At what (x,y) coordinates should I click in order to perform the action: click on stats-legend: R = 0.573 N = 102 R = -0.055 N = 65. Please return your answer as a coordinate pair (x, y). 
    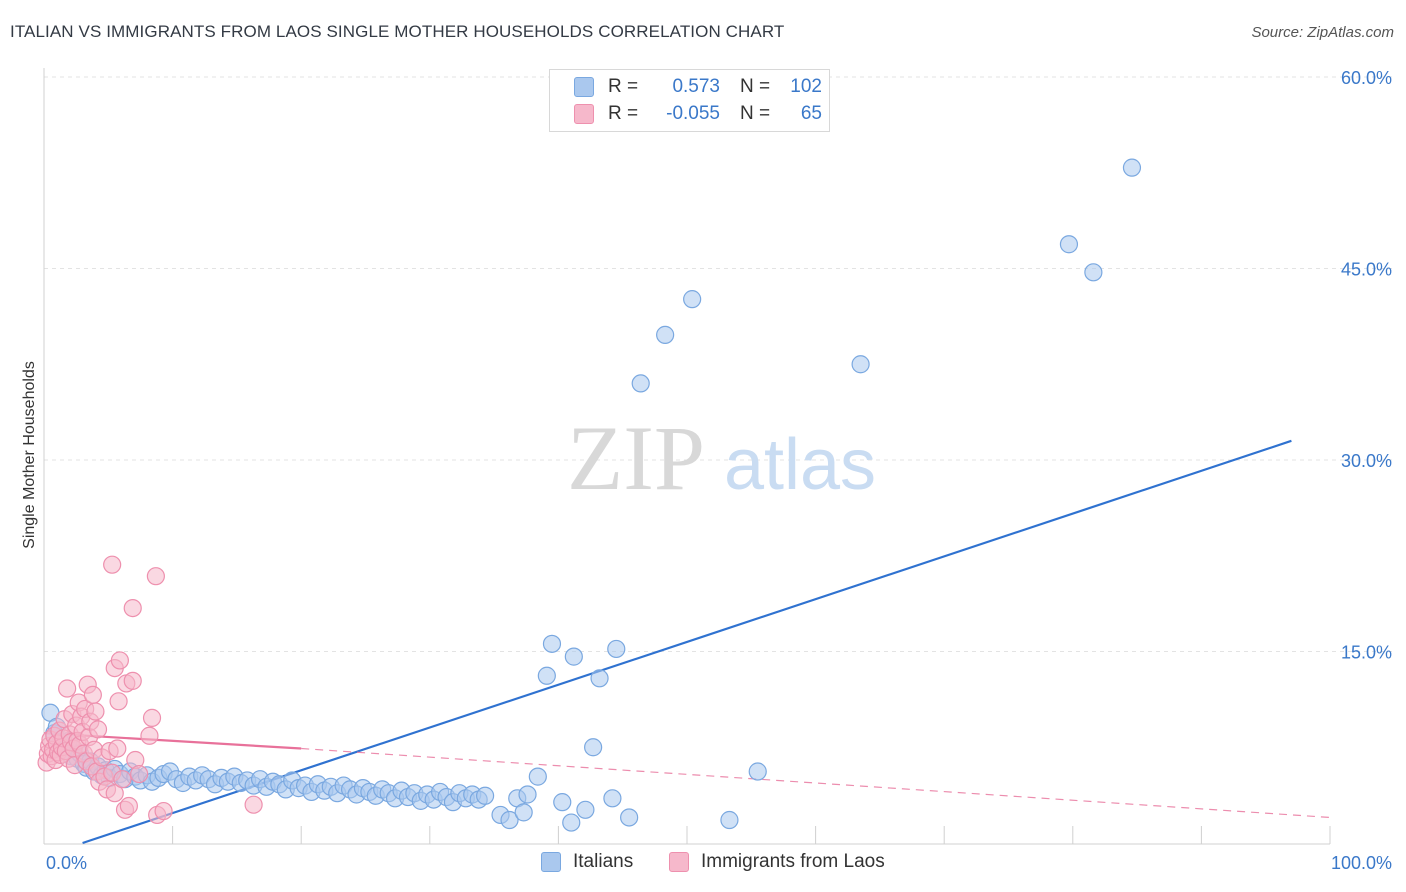
    Looking at the image, I should click on (689, 100).